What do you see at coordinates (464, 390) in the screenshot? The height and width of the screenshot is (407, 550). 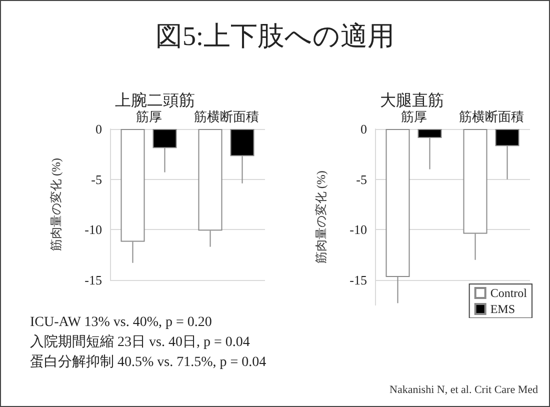 I see `text: Nakanishi N, et al. Crit Care Med` at bounding box center [464, 390].